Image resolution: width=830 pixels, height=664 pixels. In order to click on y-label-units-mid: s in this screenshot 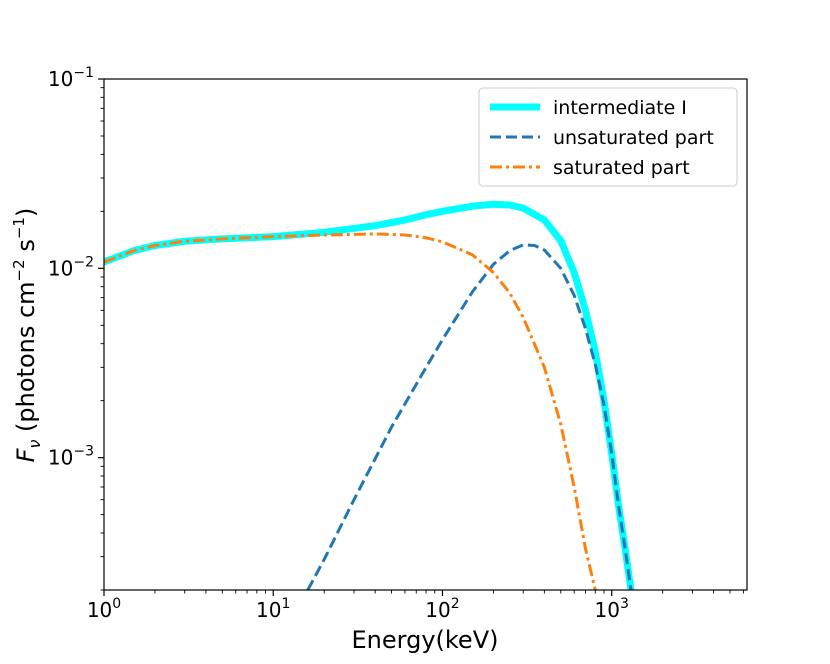, I will do `click(26, 249)`.